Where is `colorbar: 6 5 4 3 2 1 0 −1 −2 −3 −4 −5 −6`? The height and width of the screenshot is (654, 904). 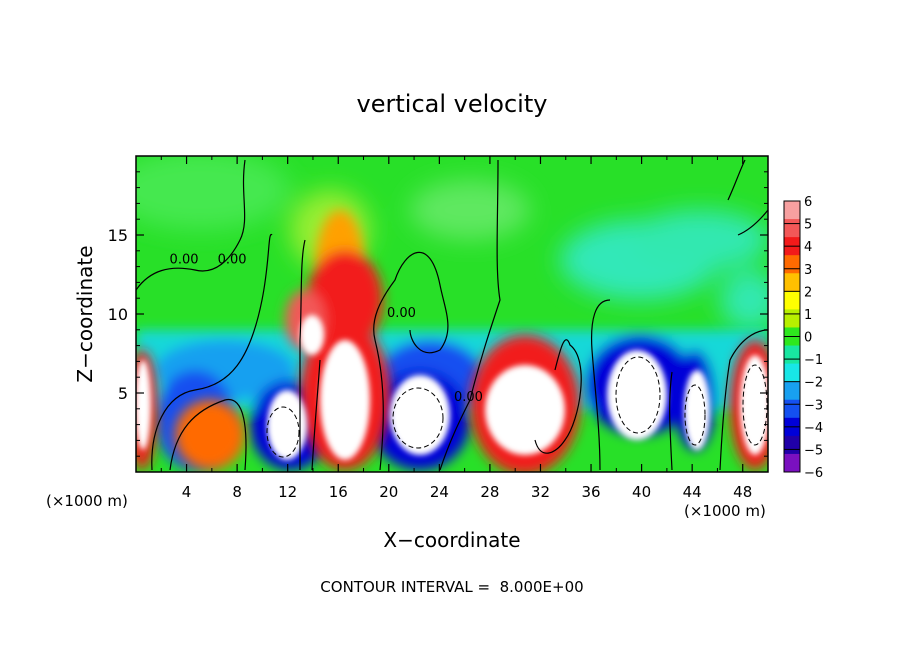
colorbar: 6 5 4 3 2 1 0 −1 −2 −3 −4 −5 −6 is located at coordinates (803, 338).